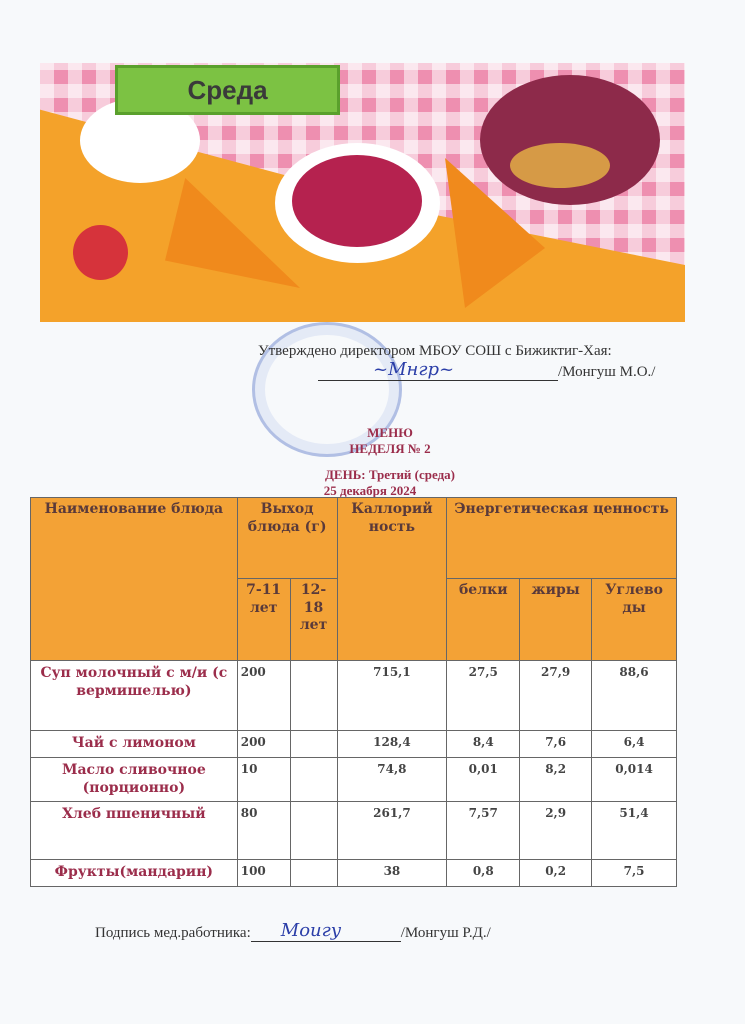  I want to click on dish-name: Масло сливочное (порционно), so click(134, 779).